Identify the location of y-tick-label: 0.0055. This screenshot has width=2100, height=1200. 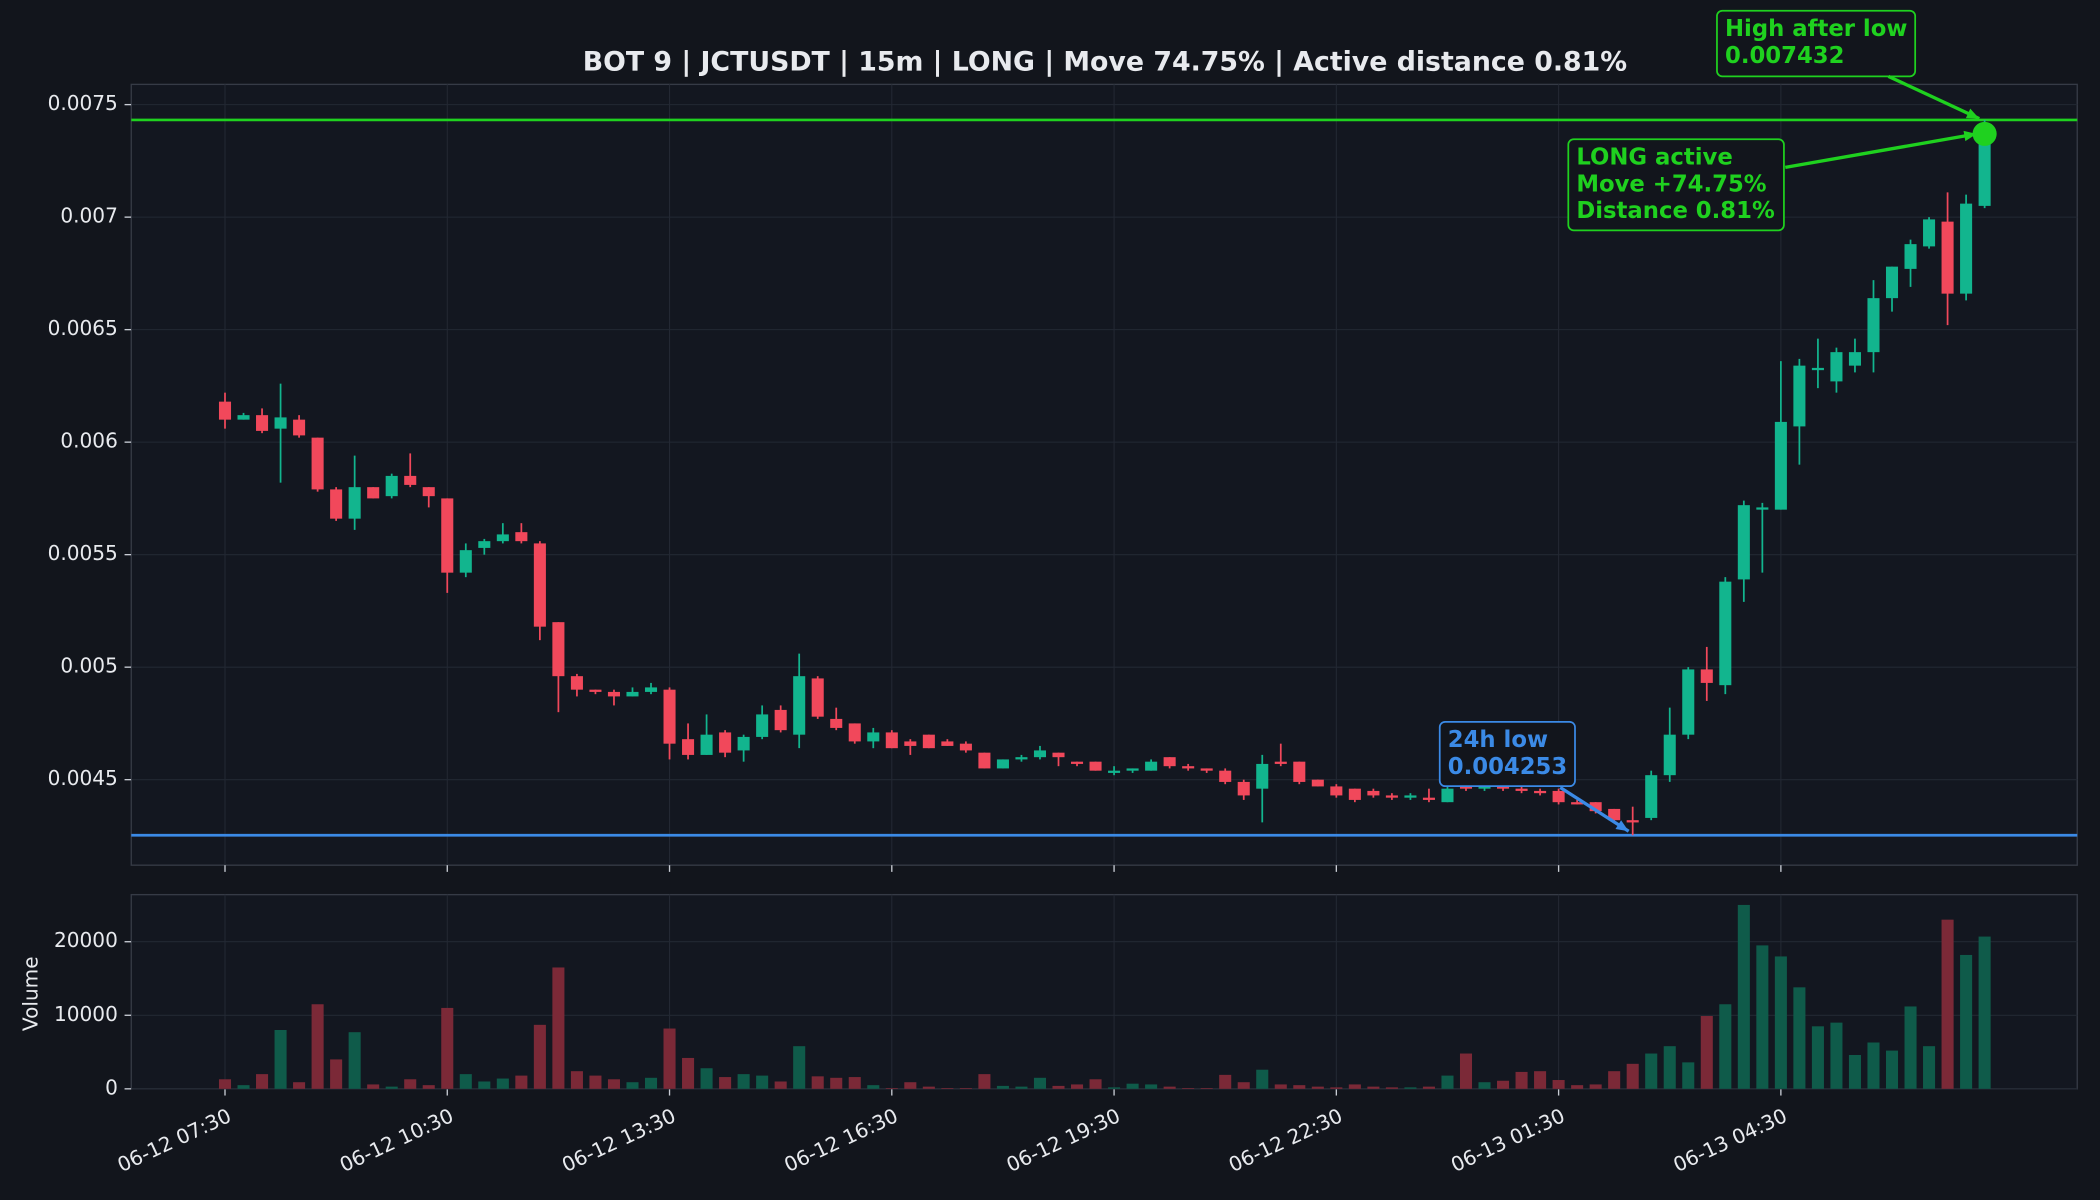
(83, 553).